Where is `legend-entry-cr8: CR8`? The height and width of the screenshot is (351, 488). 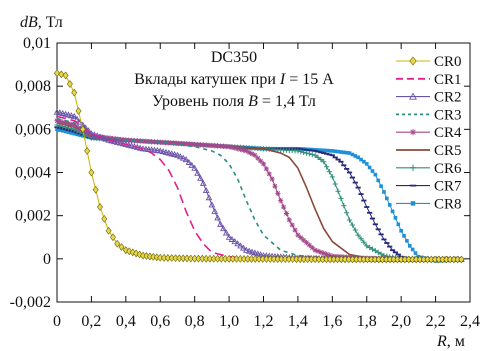
legend-entry-cr8: CR8 is located at coordinates (429, 204).